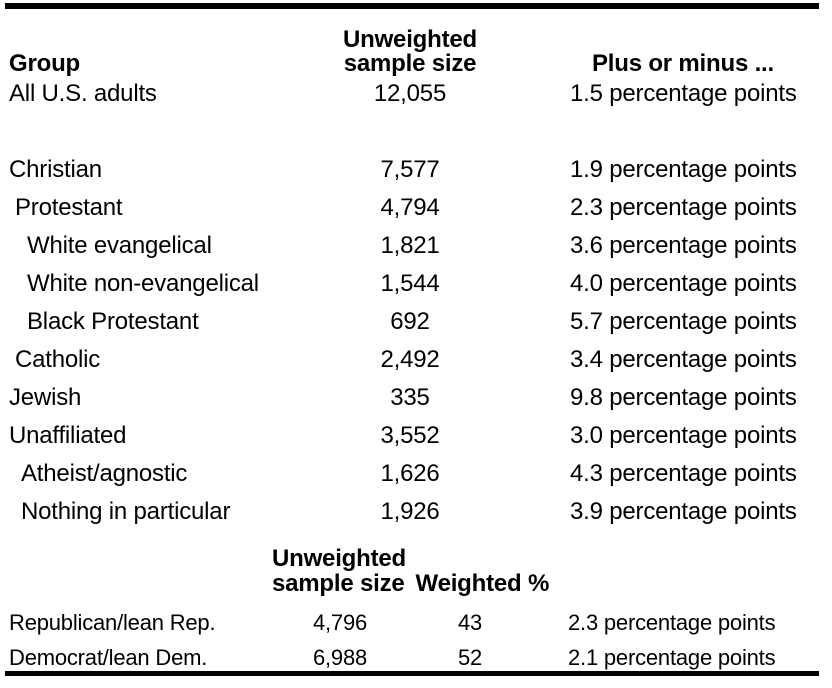  I want to click on group-cell: White non-evangelical, so click(143, 283).